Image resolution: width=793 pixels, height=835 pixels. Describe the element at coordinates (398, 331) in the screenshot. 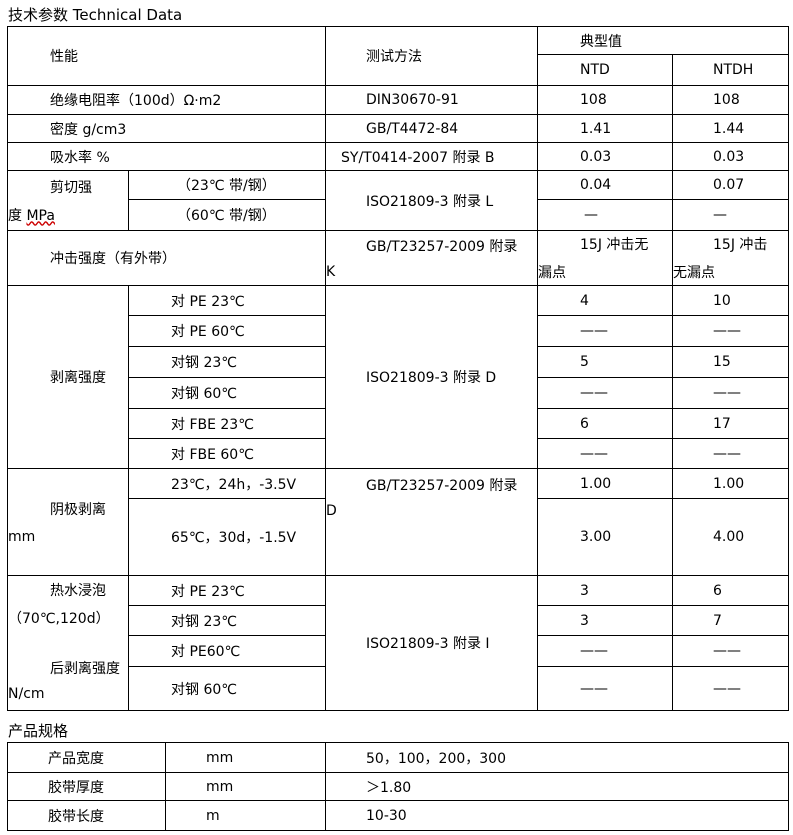

I see `table-row: 对 PE 60℃ —— ——` at that location.